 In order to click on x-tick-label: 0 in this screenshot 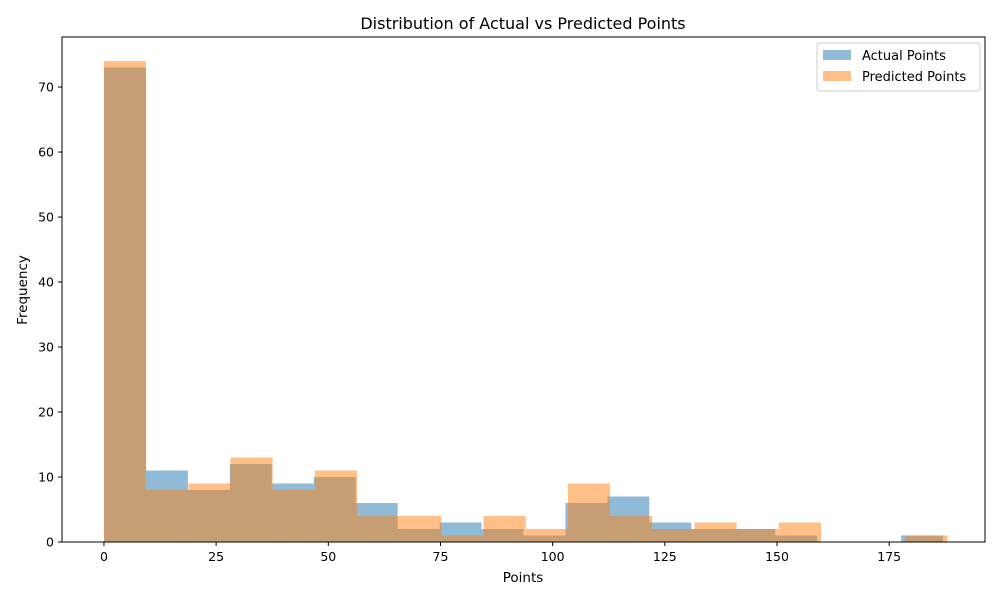, I will do `click(104, 556)`.